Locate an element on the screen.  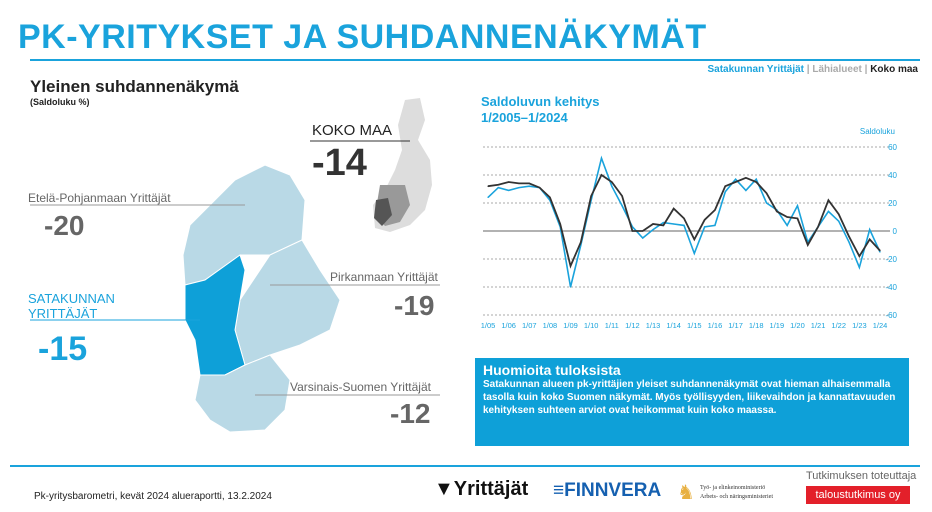
yrittajat-logo: ▼Yrittäjät is located at coordinates (481, 489).